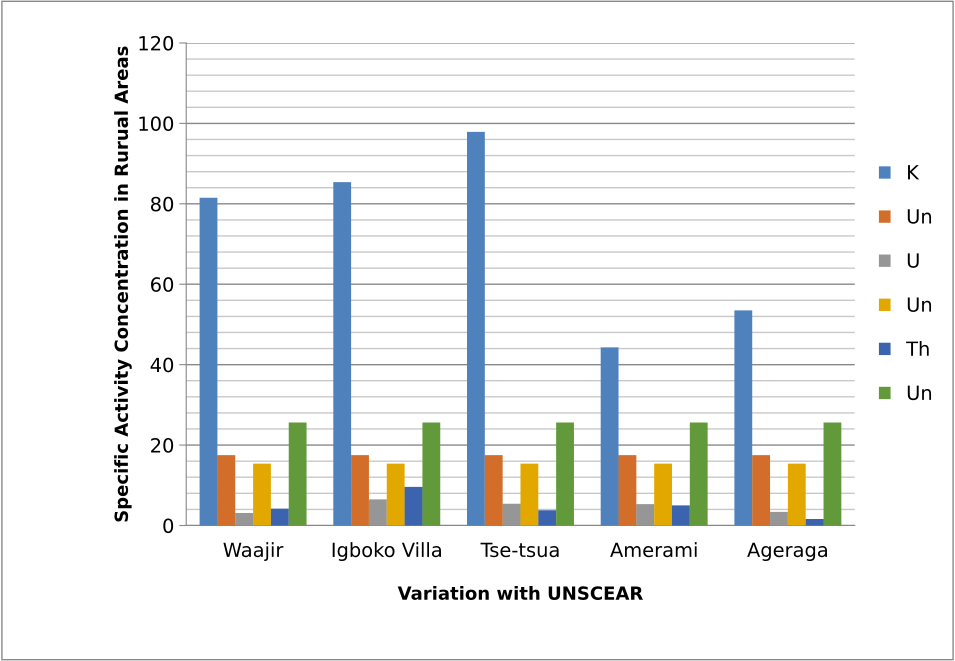 The image size is (955, 661). I want to click on legend-label: U, so click(913, 260).